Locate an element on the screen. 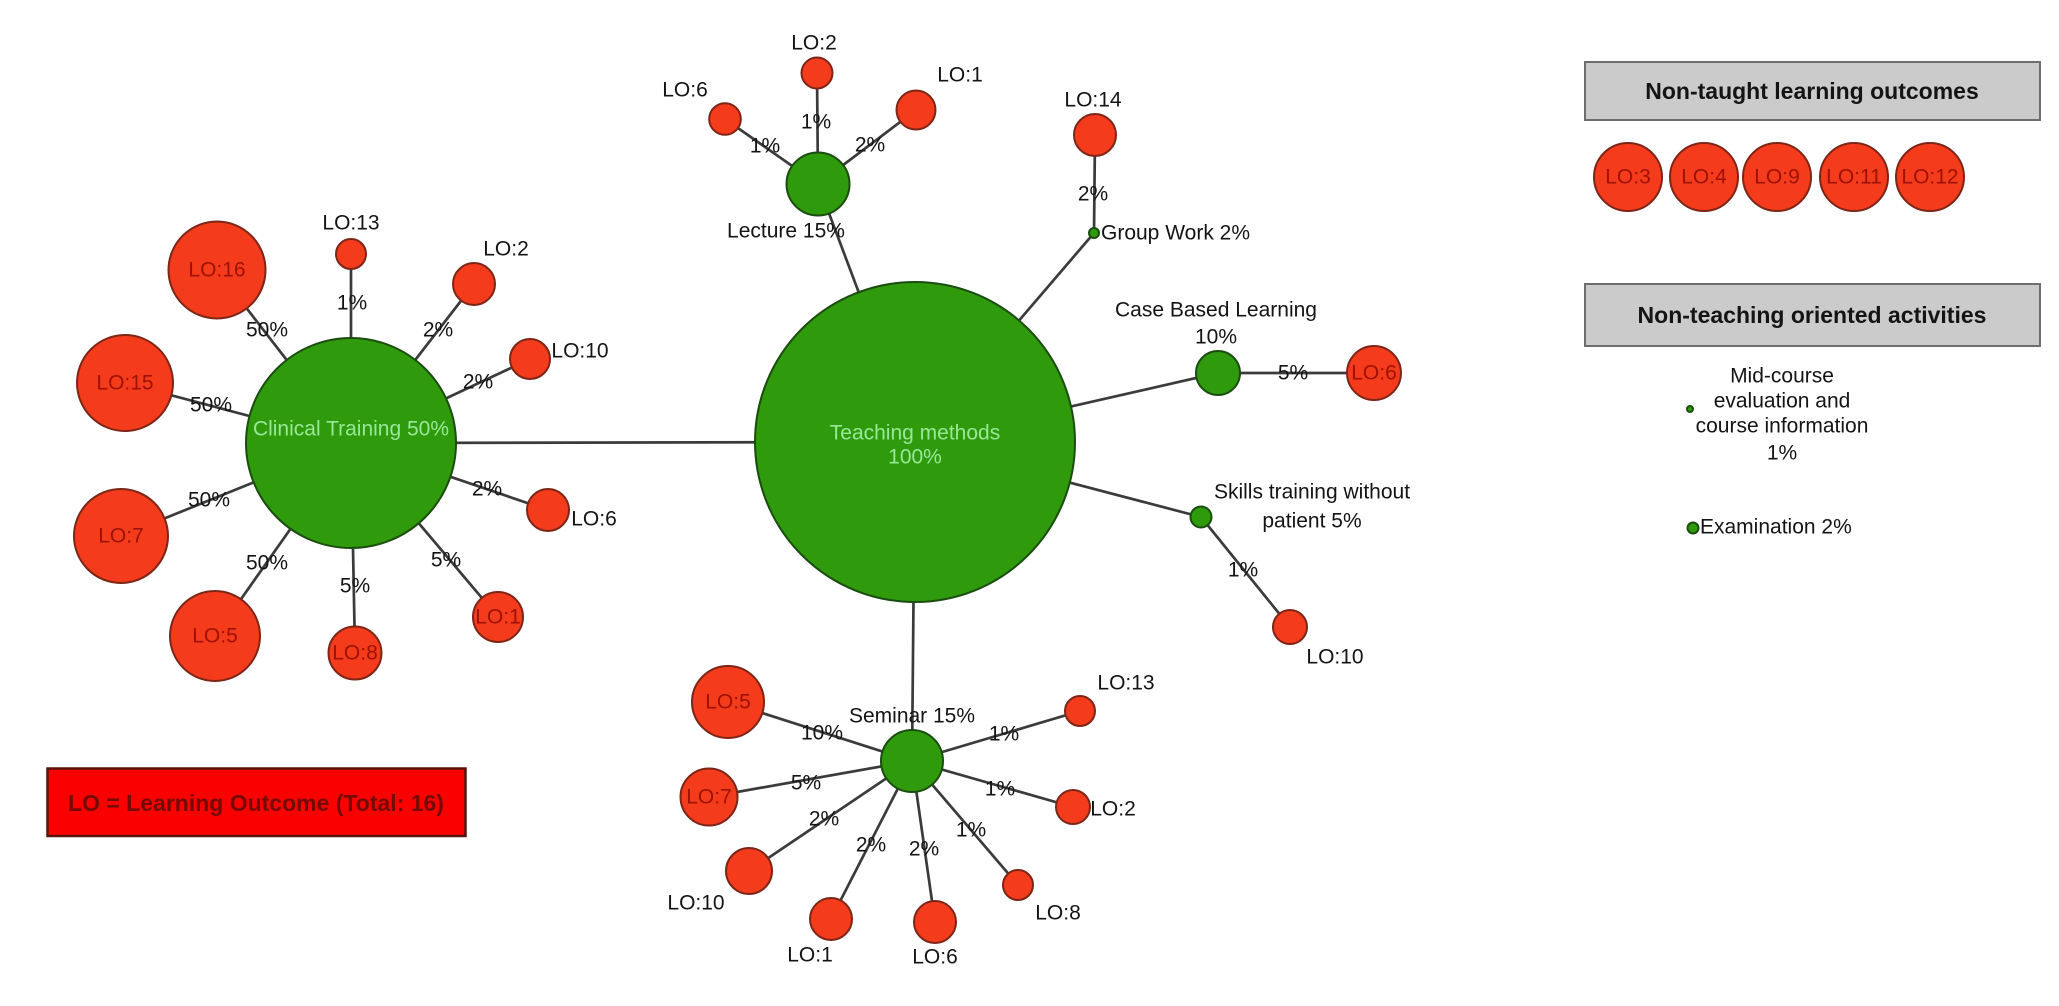  svg-text: Clinical Training 50% is located at coordinates (351, 429).